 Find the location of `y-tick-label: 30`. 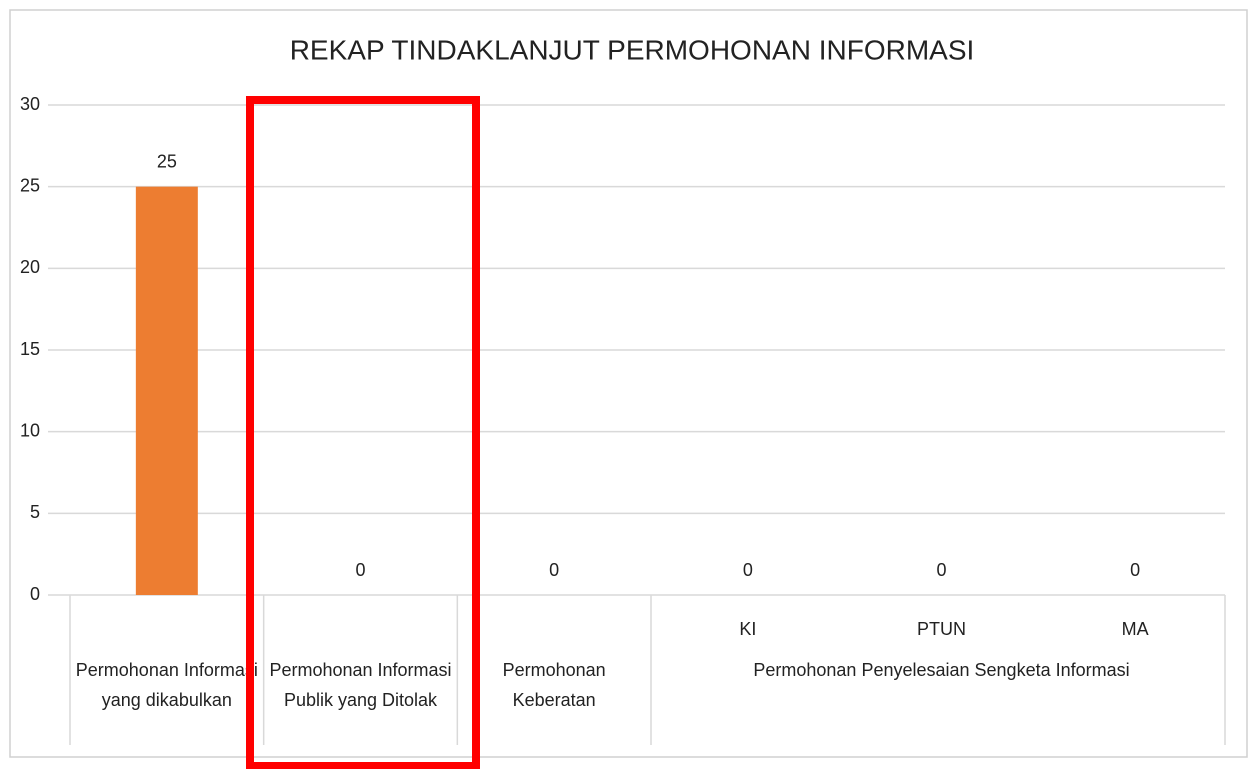

y-tick-label: 30 is located at coordinates (30, 104).